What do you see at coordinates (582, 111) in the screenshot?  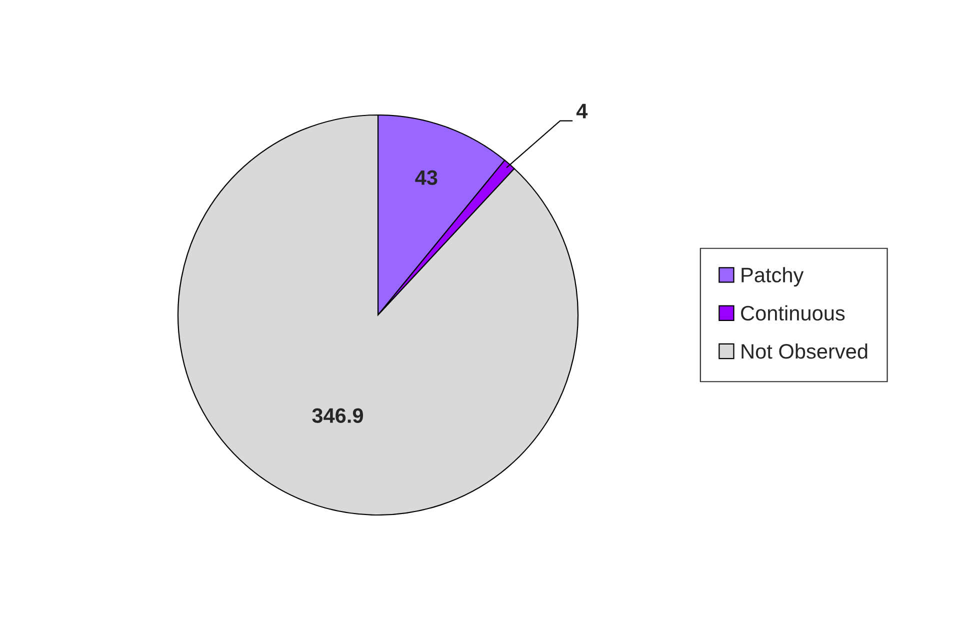 I see `data-label: 4` at bounding box center [582, 111].